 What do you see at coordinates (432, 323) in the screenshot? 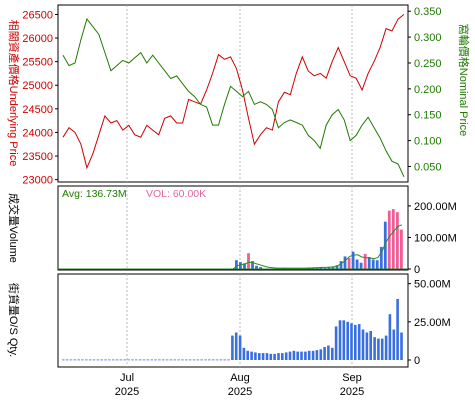
I see `os-qty-tick-label: 25.00M` at bounding box center [432, 323].